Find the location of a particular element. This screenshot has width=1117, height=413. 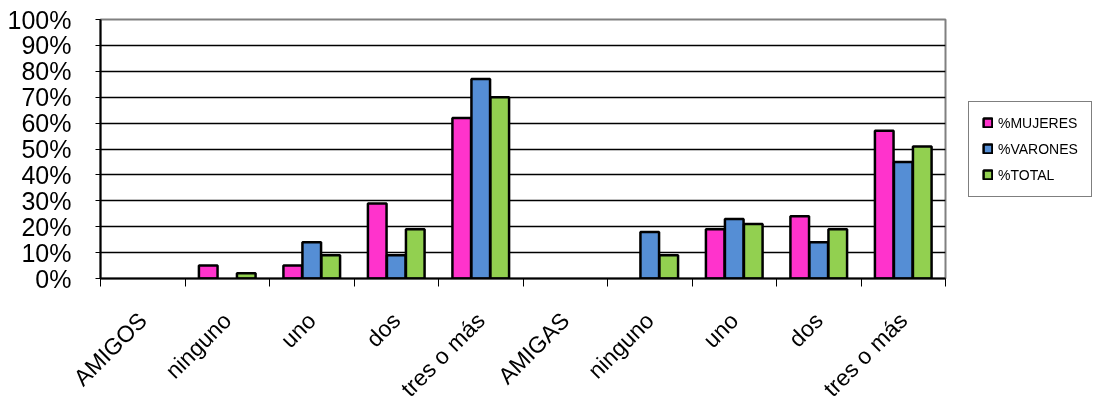

y-tick-label: 10% is located at coordinates (46, 252).